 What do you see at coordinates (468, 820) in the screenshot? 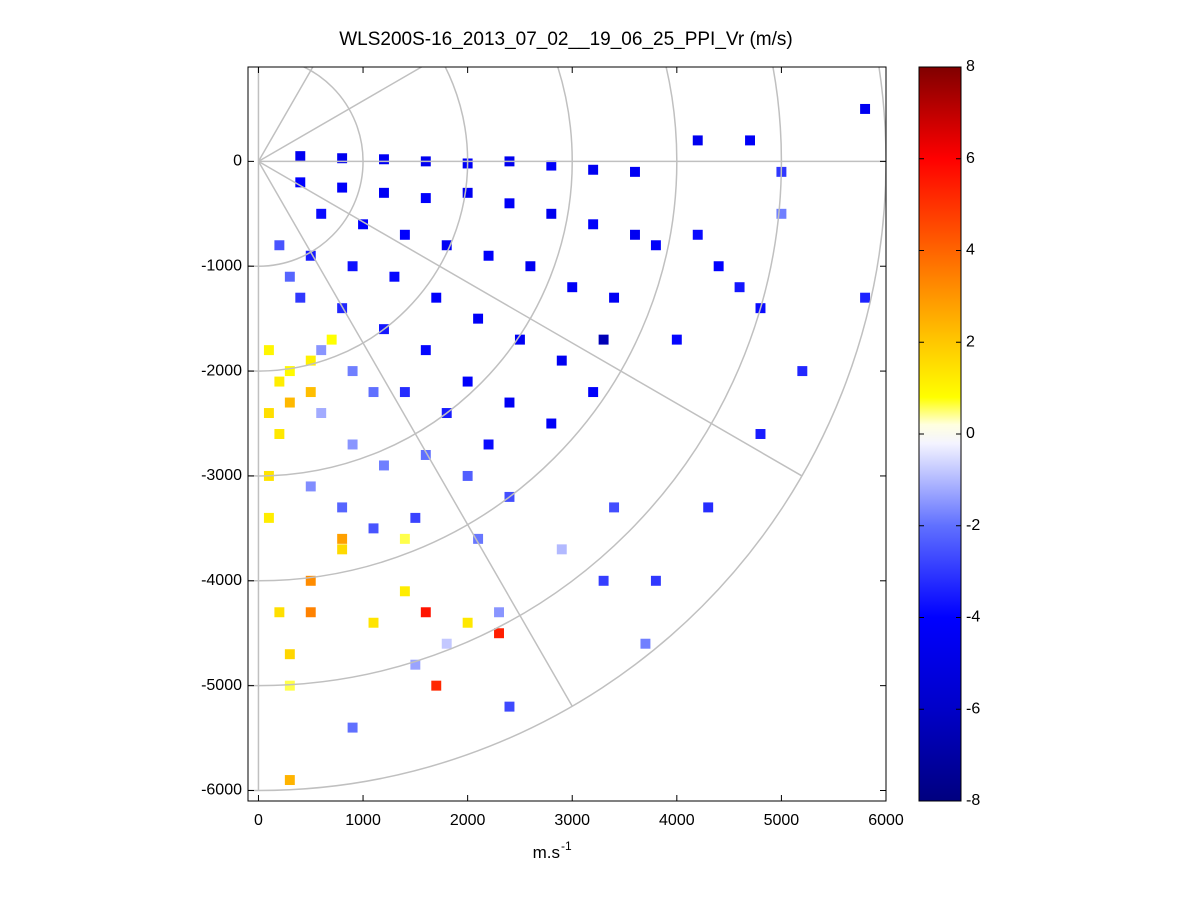
I see `x-tick-label: 2000` at bounding box center [468, 820].